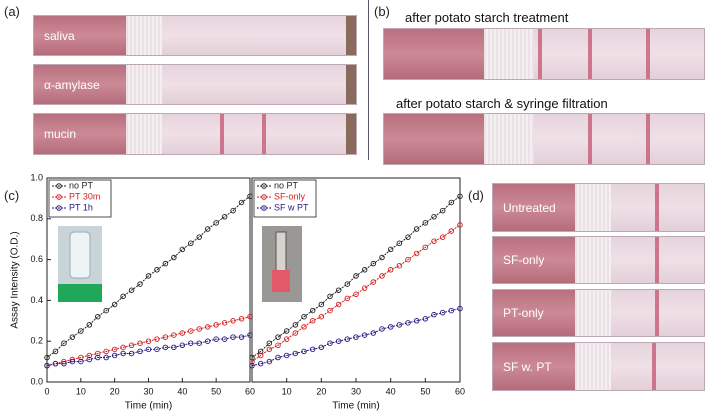 This screenshot has height=416, width=709. I want to click on strip-label: PT-only, so click(523, 313).